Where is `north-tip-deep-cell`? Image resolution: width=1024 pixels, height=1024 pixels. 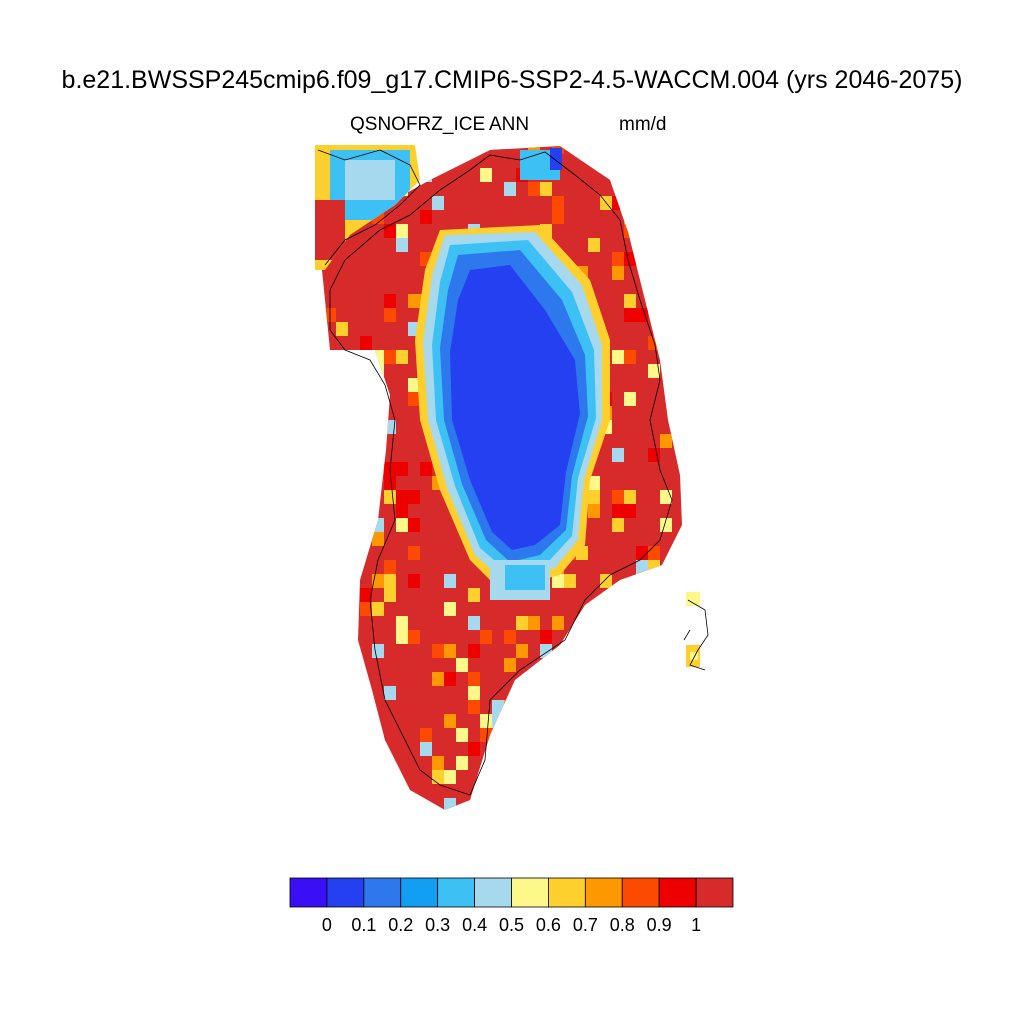 north-tip-deep-cell is located at coordinates (556, 159).